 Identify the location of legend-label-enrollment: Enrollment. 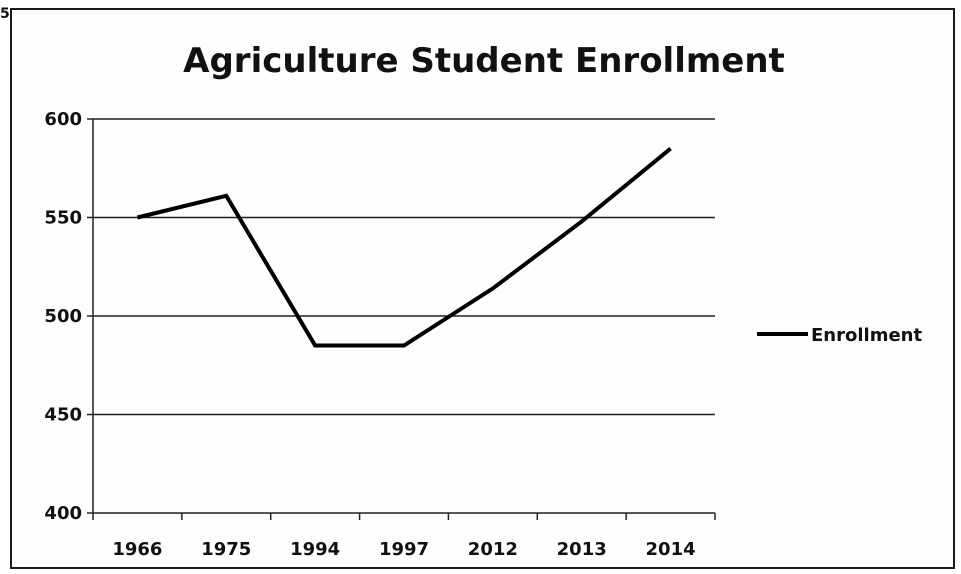
(866, 335).